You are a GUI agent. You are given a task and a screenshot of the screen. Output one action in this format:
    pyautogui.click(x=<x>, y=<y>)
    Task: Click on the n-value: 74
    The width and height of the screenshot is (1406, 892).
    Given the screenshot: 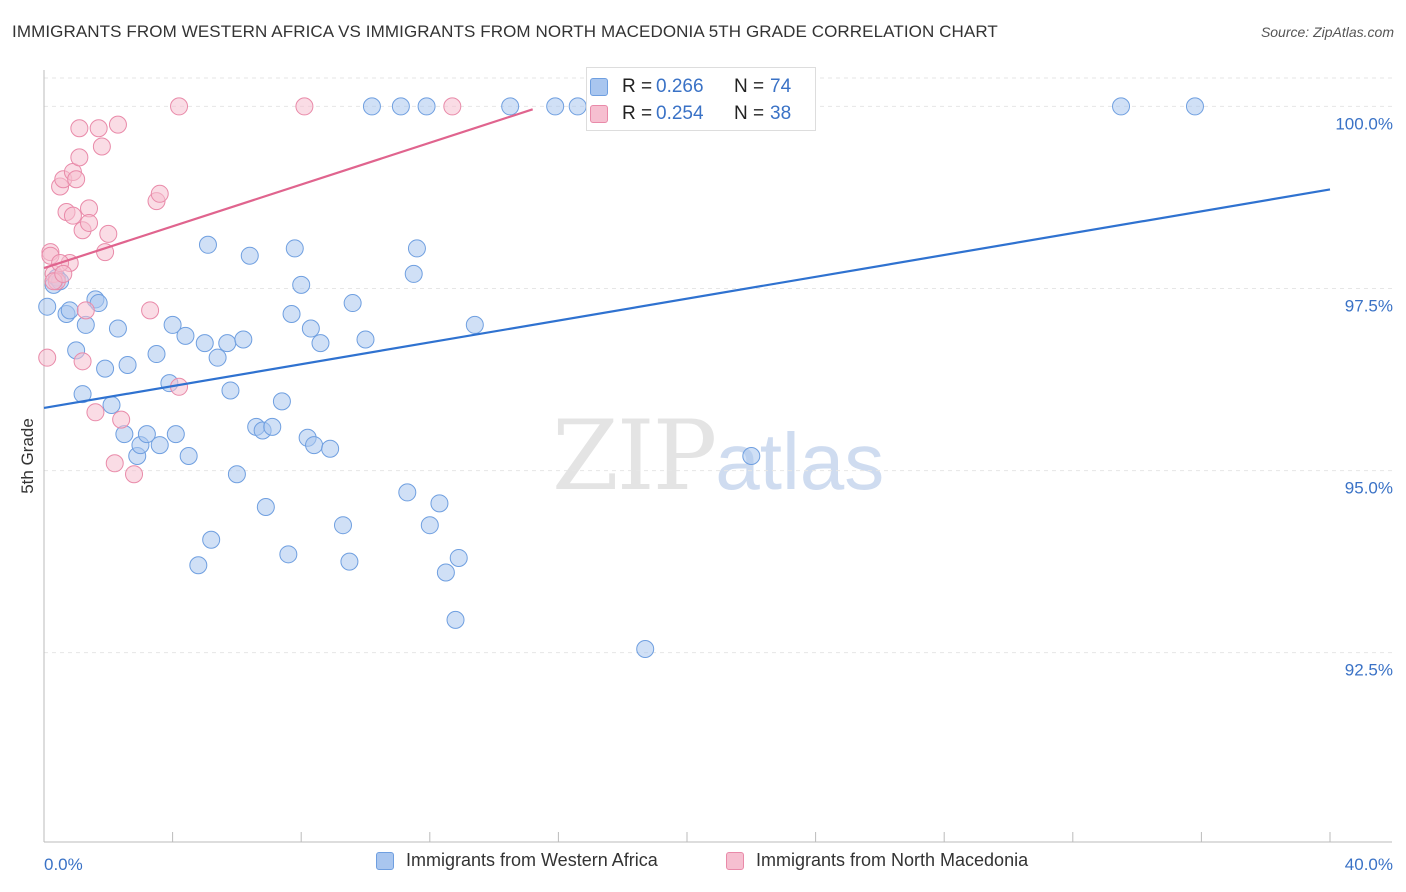 What is the action you would take?
    pyautogui.click(x=781, y=86)
    